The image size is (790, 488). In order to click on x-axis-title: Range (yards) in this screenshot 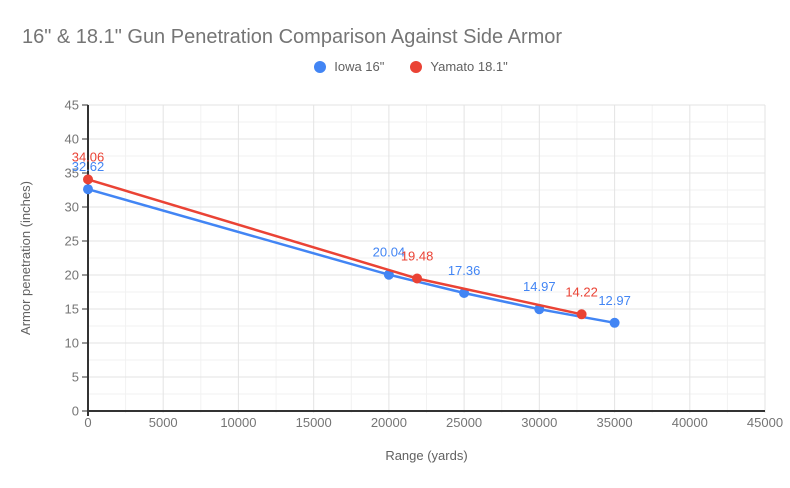, I will do `click(426, 455)`.